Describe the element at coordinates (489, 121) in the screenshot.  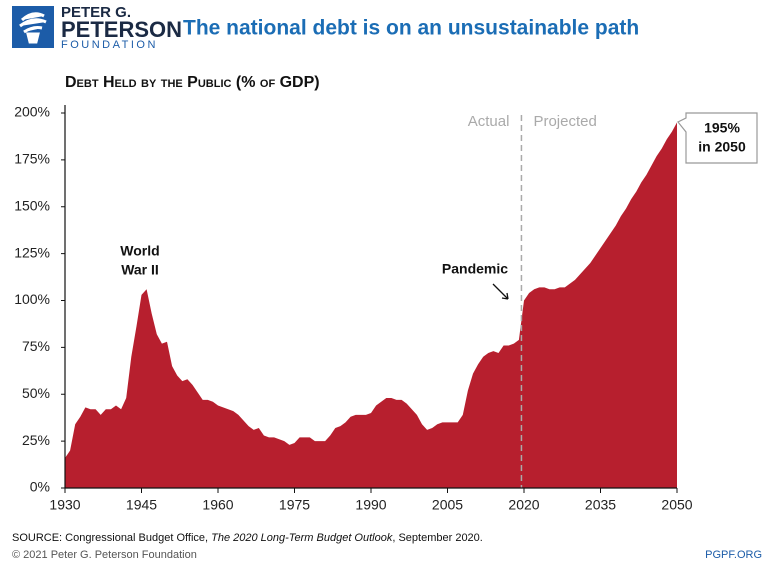
I see `divider-label: Actual` at that location.